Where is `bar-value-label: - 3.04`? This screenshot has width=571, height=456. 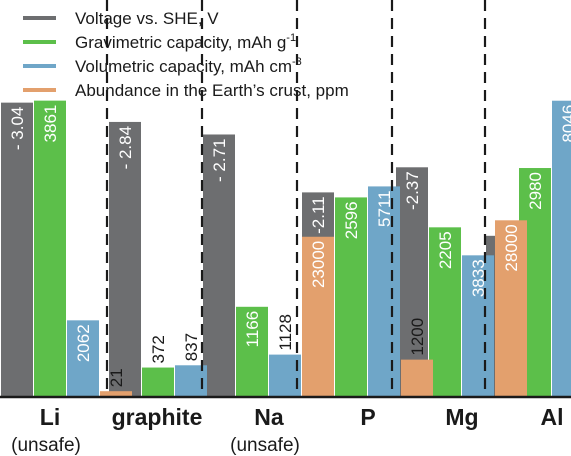 bar-value-label: - 3.04 is located at coordinates (17, 128).